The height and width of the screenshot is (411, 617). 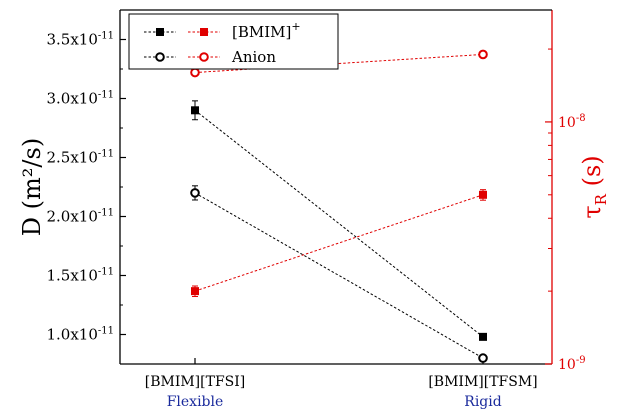 What do you see at coordinates (482, 382) in the screenshot?
I see `x-tick-label: [BMIM][TFSM]` at bounding box center [482, 382].